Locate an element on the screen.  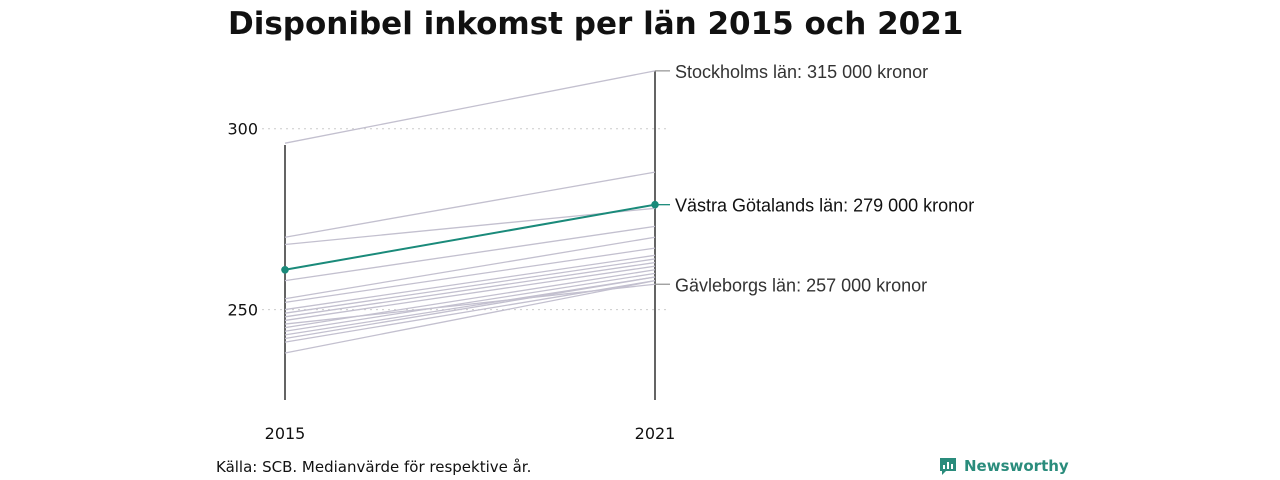
newsworthy-logo-icon is located at coordinates (948, 466).